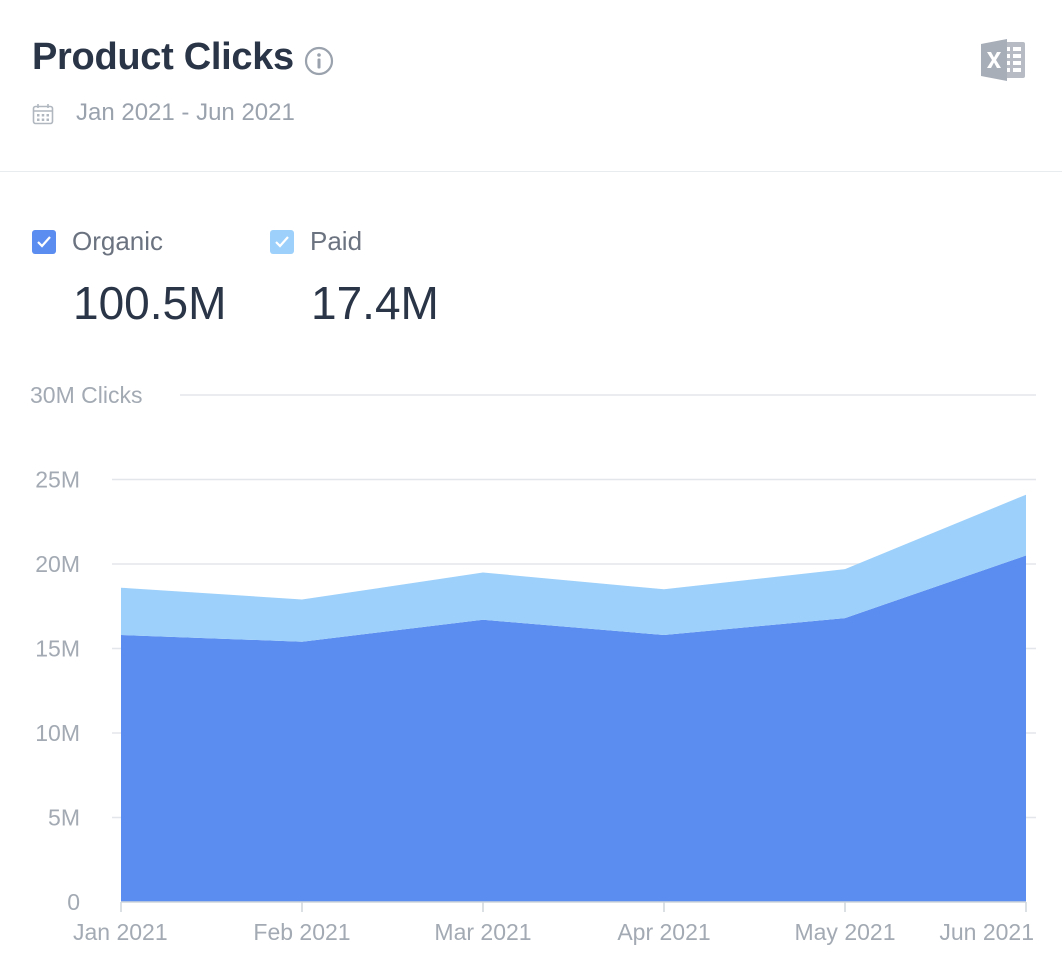 This screenshot has width=1062, height=976. What do you see at coordinates (301, 932) in the screenshot?
I see `x-tick-label: Feb 2021` at bounding box center [301, 932].